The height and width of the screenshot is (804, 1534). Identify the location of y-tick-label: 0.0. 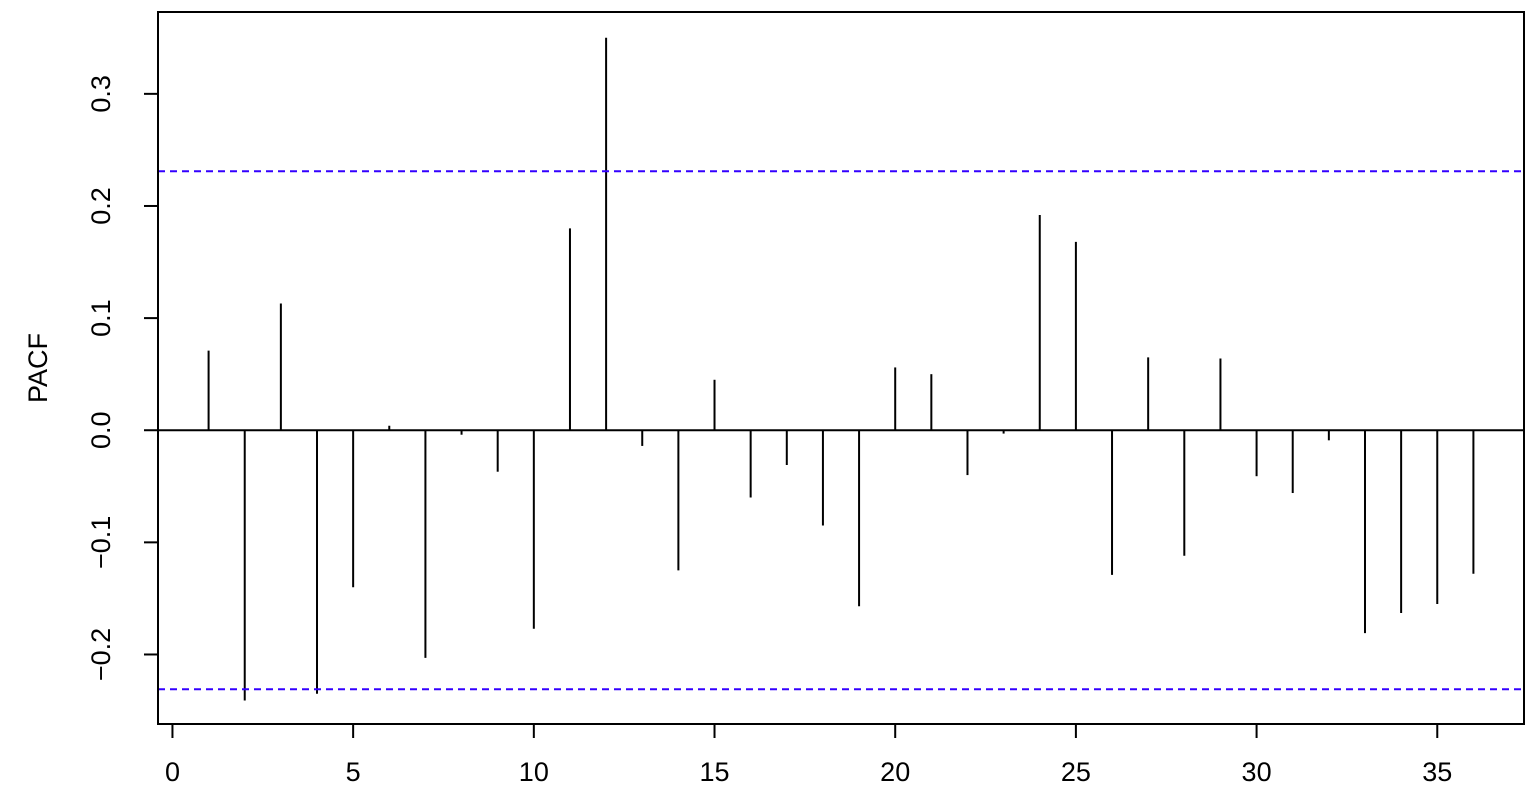
(101, 430).